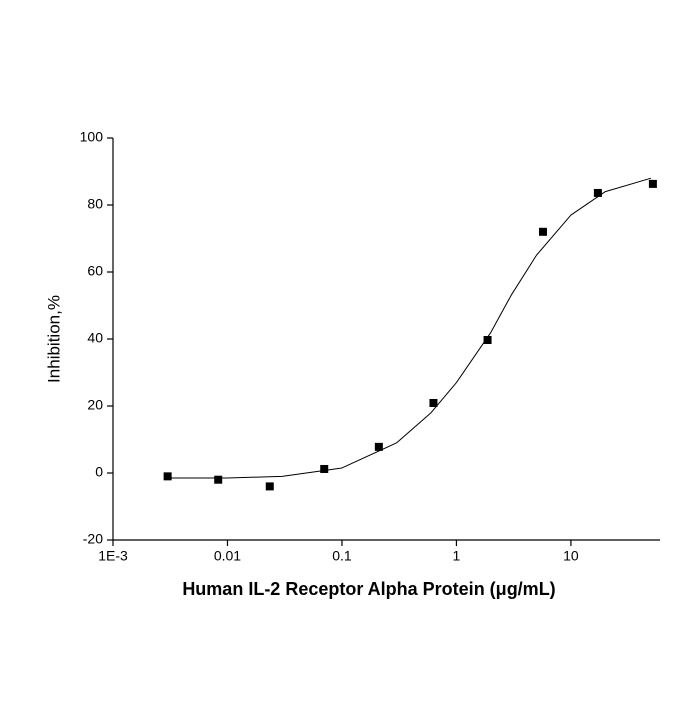 This screenshot has height=705, width=700. I want to click on y-tick-label: 60, so click(95, 271).